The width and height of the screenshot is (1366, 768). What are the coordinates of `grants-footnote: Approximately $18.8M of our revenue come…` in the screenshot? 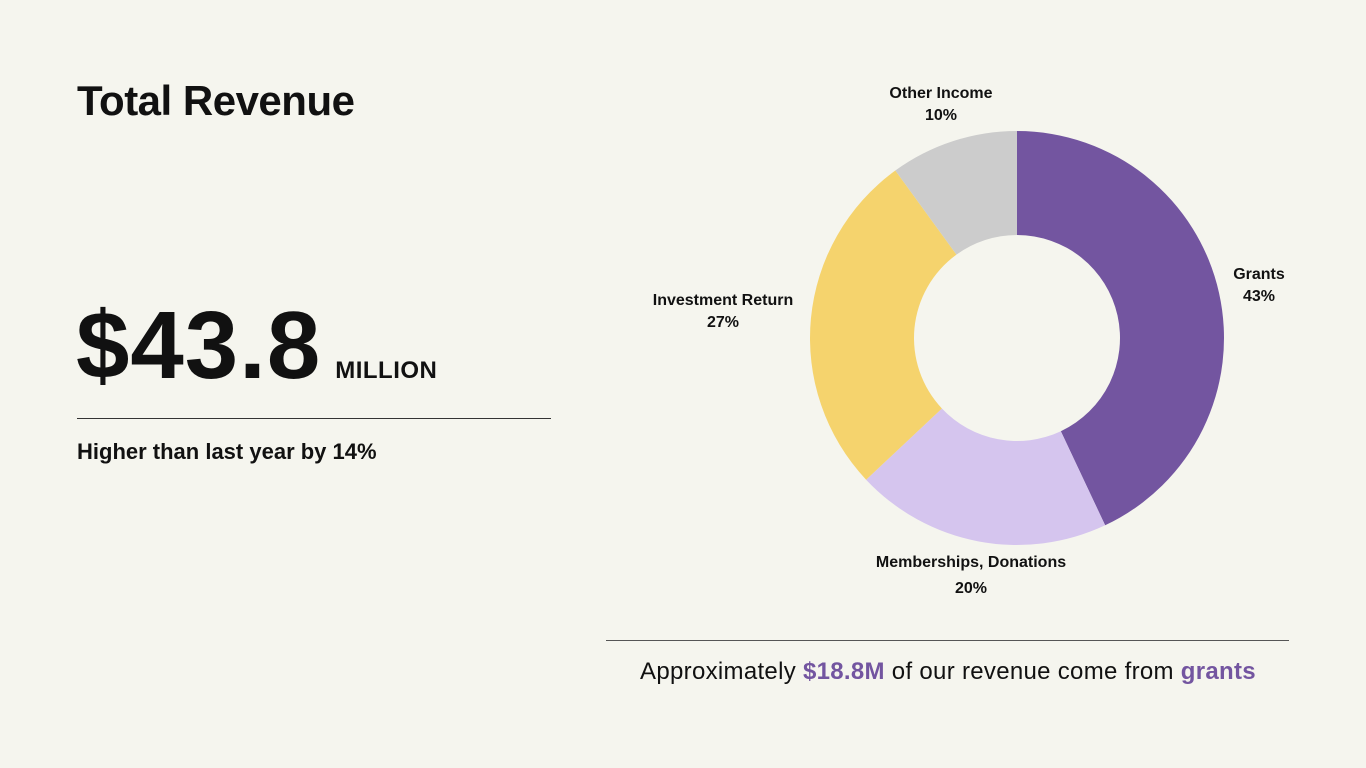 It's located at (948, 672).